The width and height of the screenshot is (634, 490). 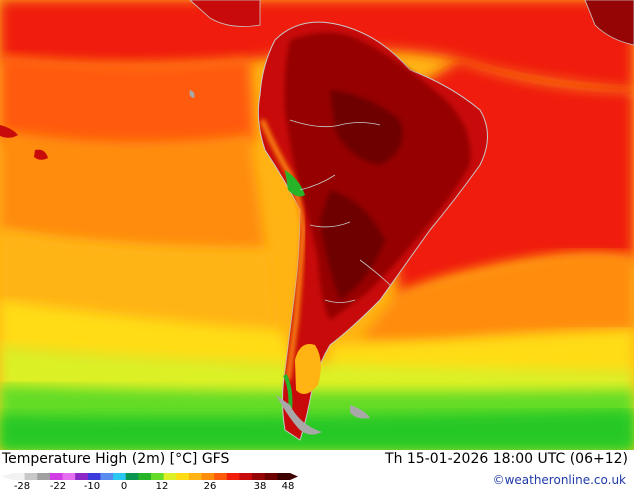 I want to click on scale-min-arrow, so click(x=7, y=476).